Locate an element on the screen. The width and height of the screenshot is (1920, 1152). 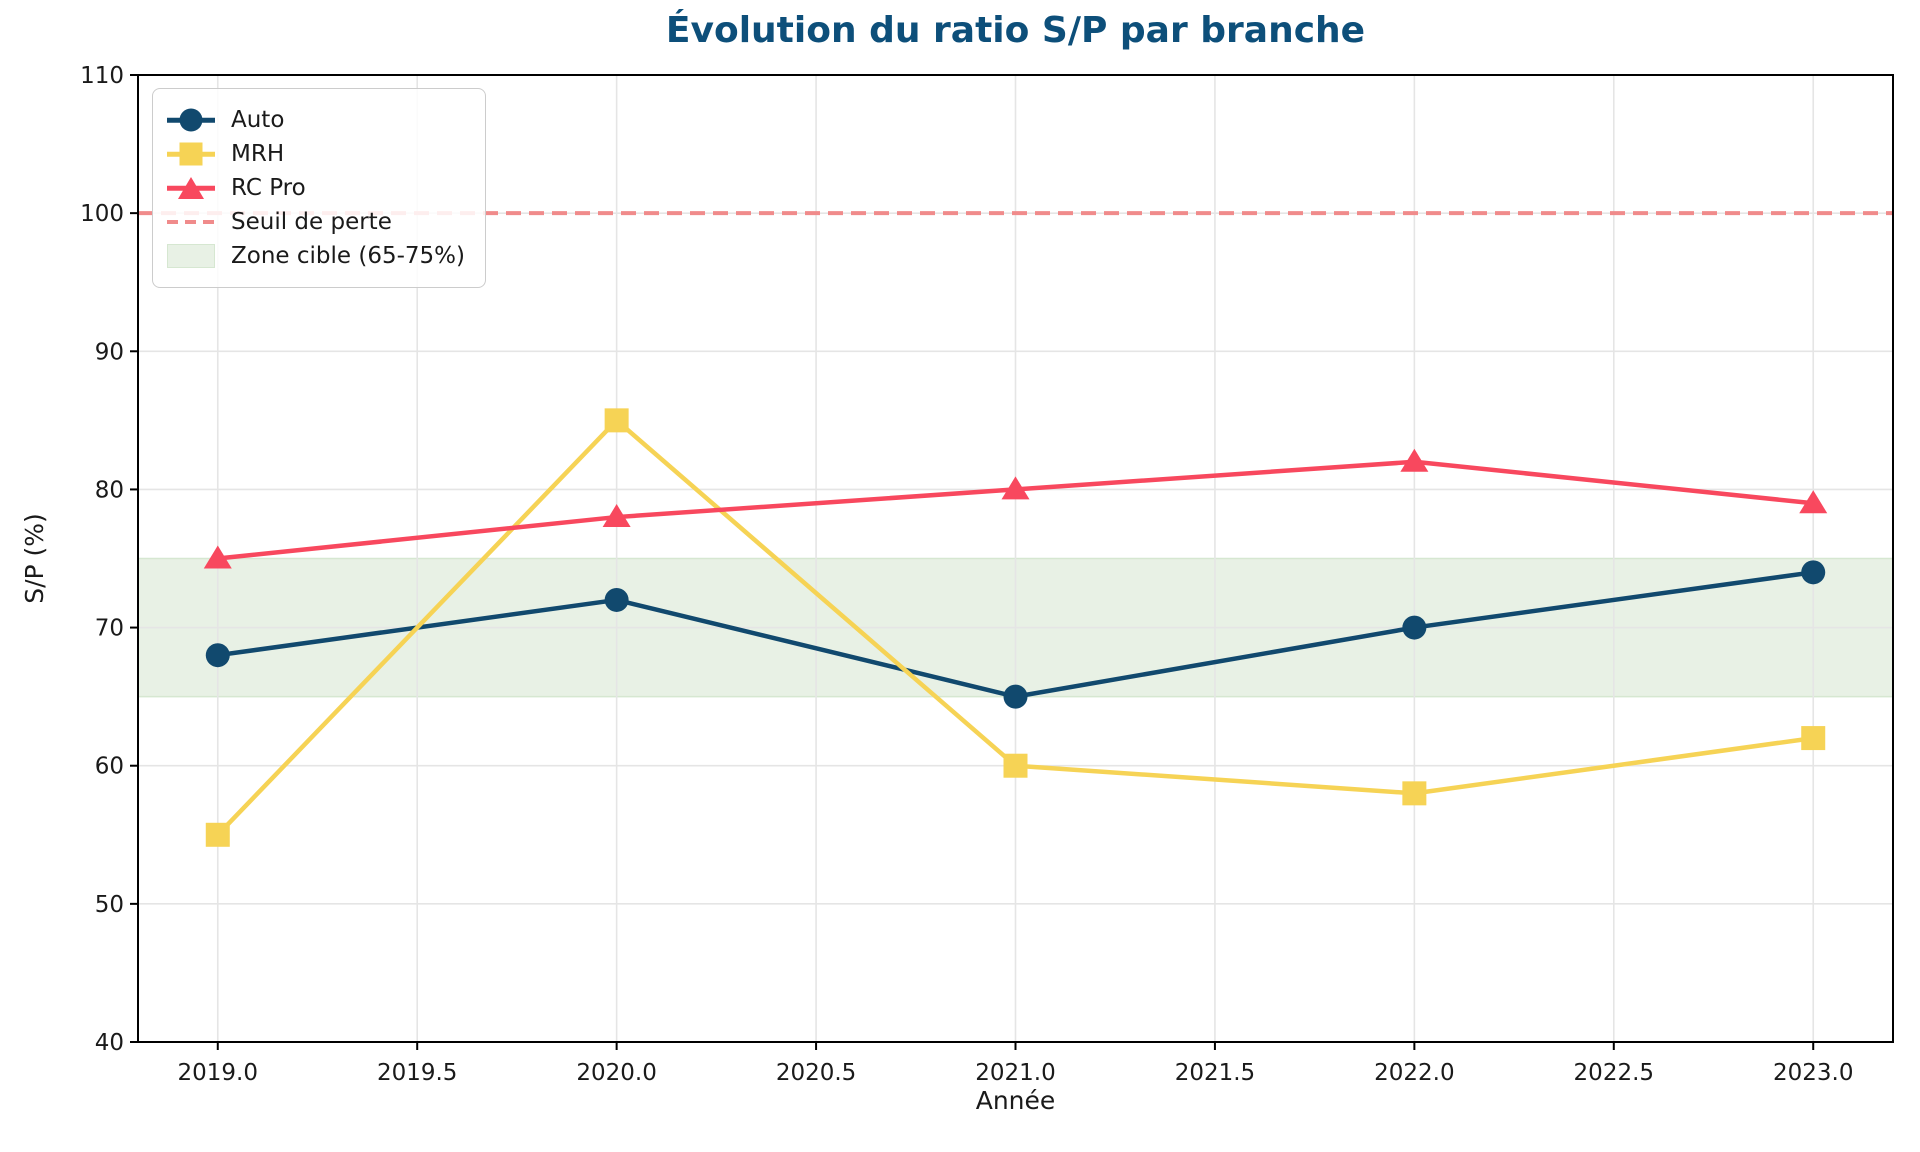
x-axis-label: Année is located at coordinates (1015, 1100).